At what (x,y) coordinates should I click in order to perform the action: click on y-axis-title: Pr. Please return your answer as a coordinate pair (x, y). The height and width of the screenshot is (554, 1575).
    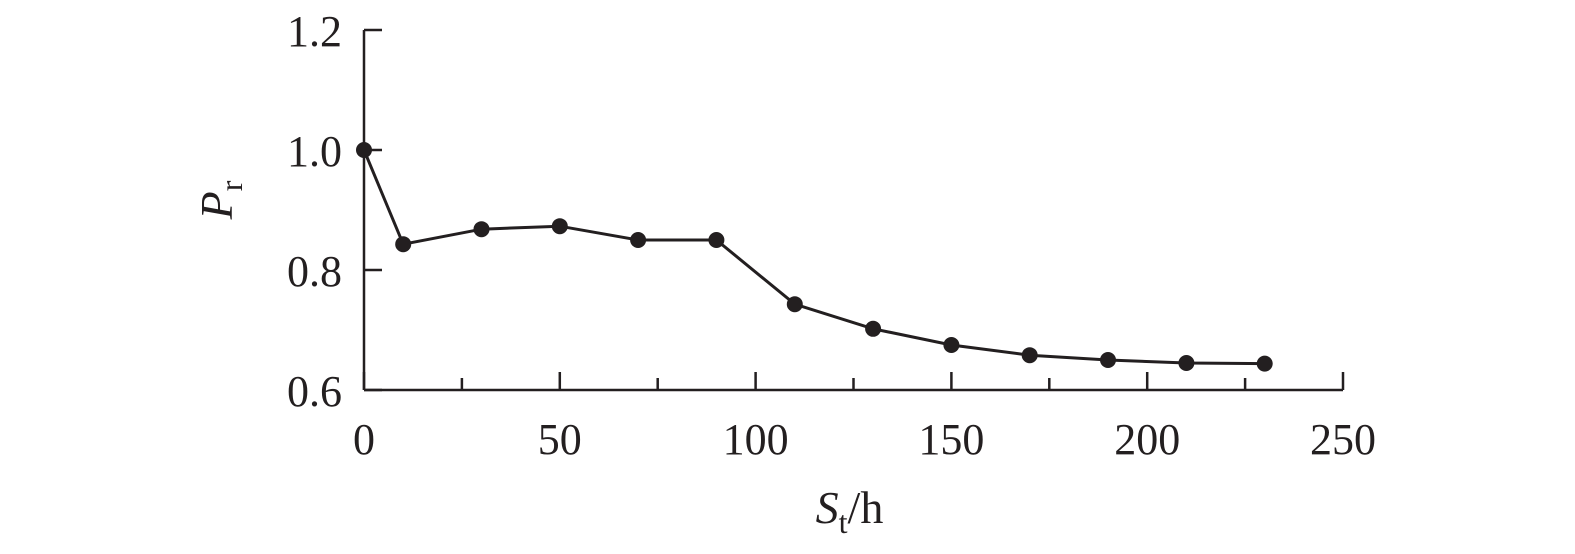
    Looking at the image, I should click on (220, 200).